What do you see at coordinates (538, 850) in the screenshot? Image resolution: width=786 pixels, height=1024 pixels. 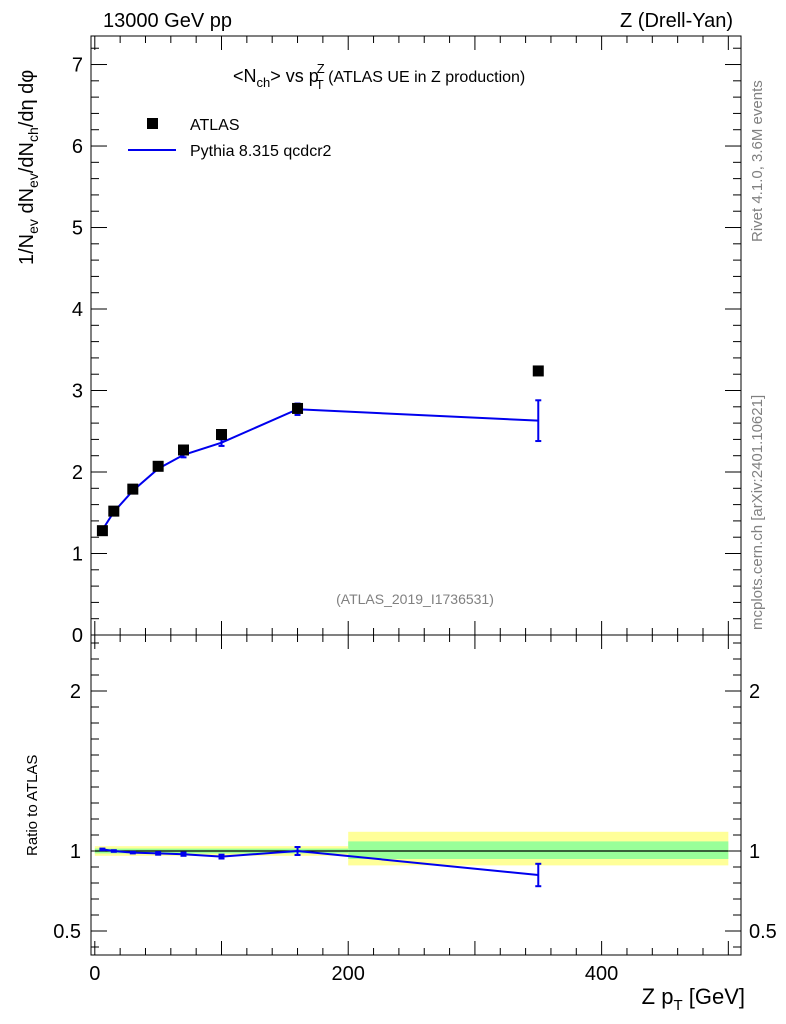 I see `ratio-stat-band` at bounding box center [538, 850].